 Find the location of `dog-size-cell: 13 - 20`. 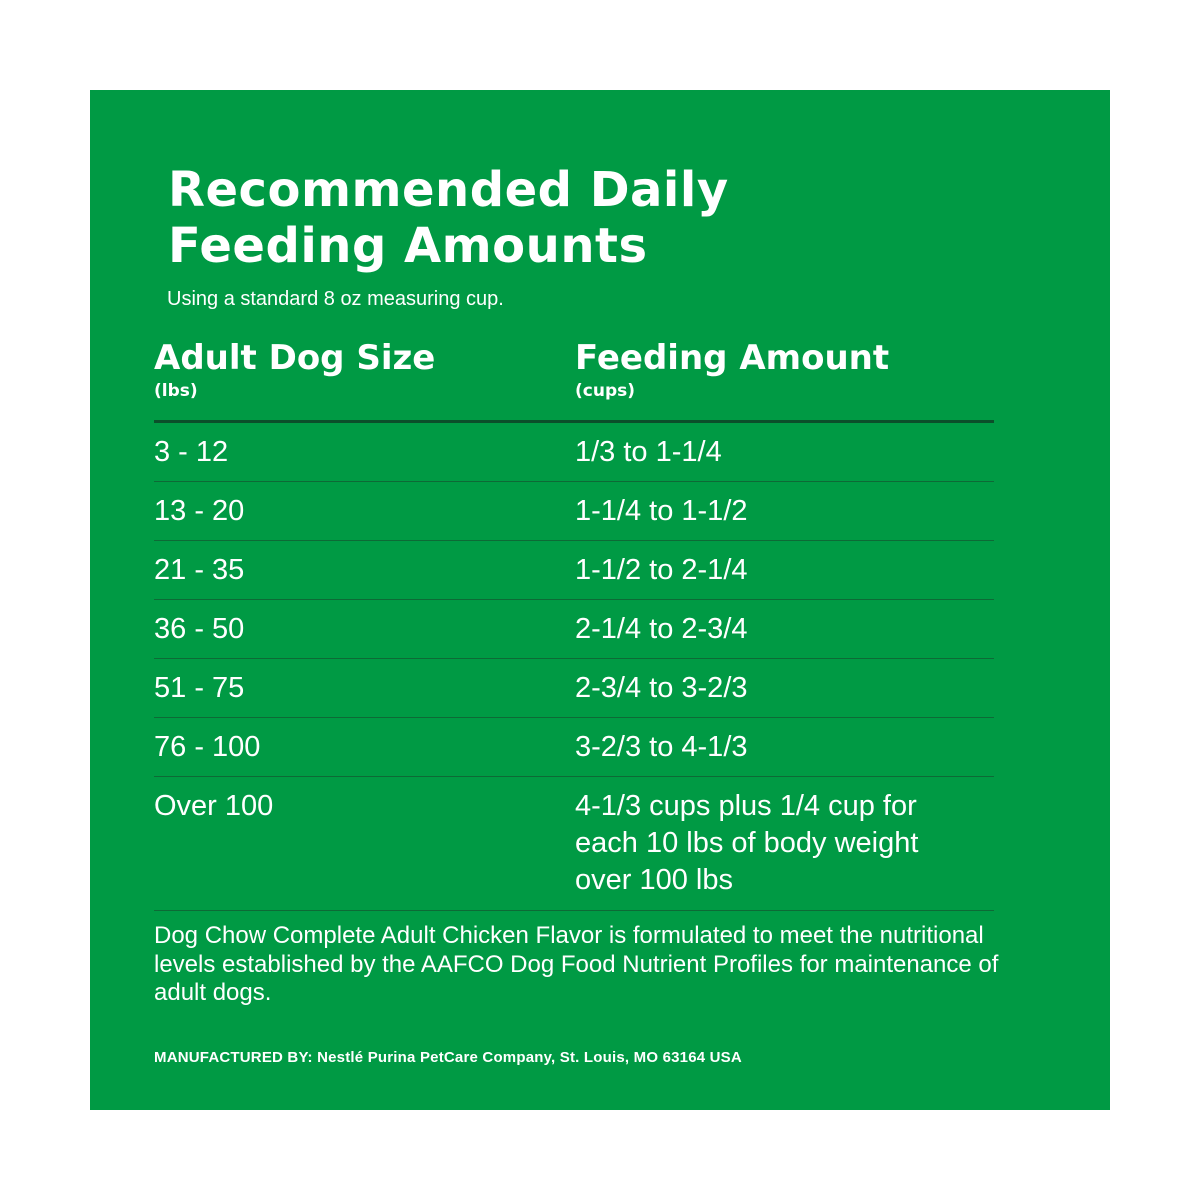

dog-size-cell: 13 - 20 is located at coordinates (199, 511).